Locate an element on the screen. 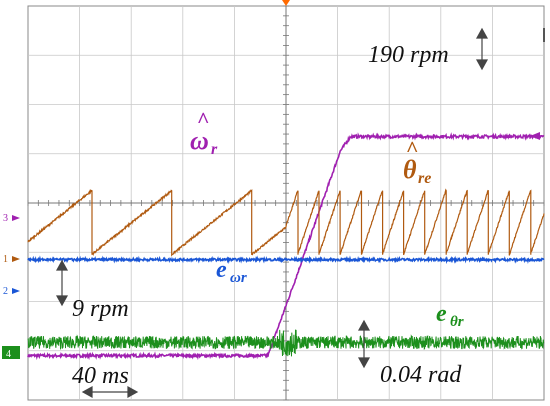 Image resolution: width=550 pixels, height=406 pixels. thre-label: ^ θ re is located at coordinates (417, 161).